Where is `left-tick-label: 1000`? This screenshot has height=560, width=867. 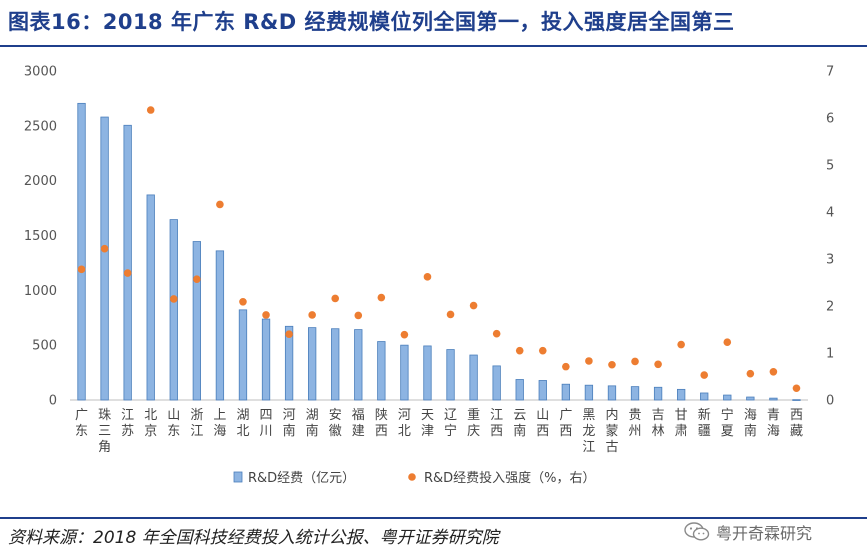 left-tick-label: 1000 is located at coordinates (40, 291).